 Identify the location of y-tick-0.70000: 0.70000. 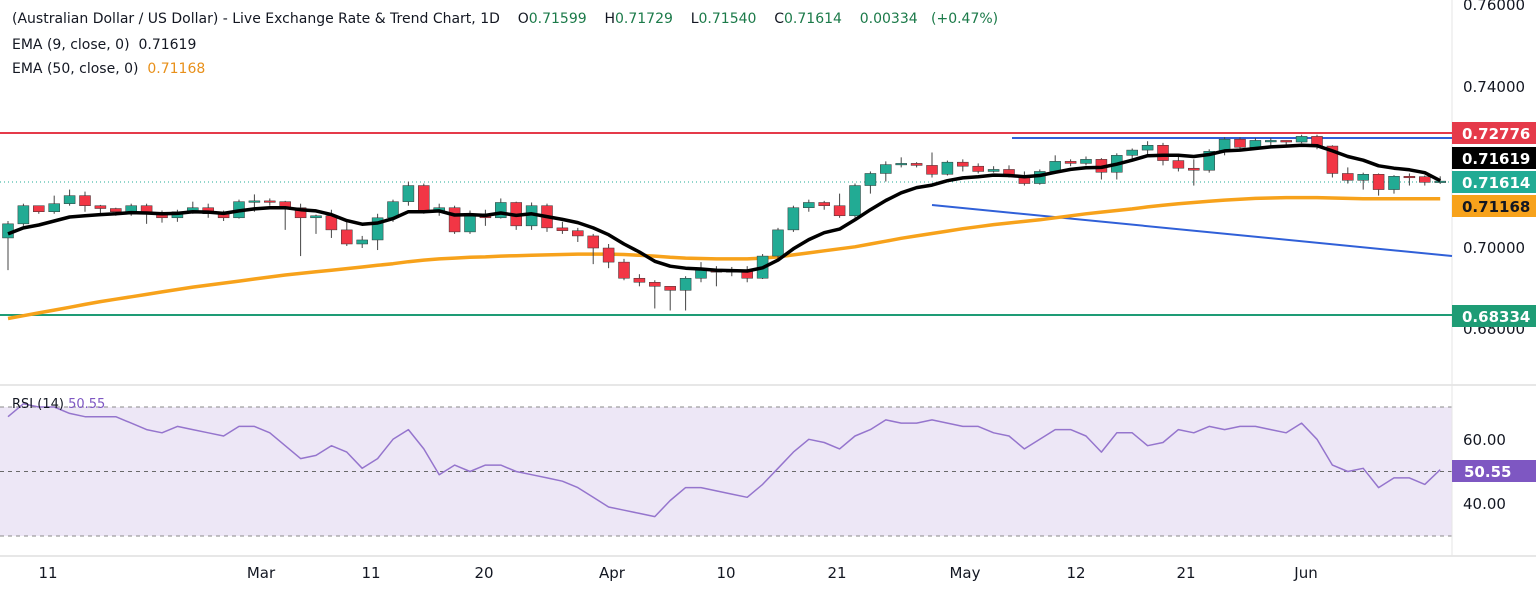
(1494, 248).